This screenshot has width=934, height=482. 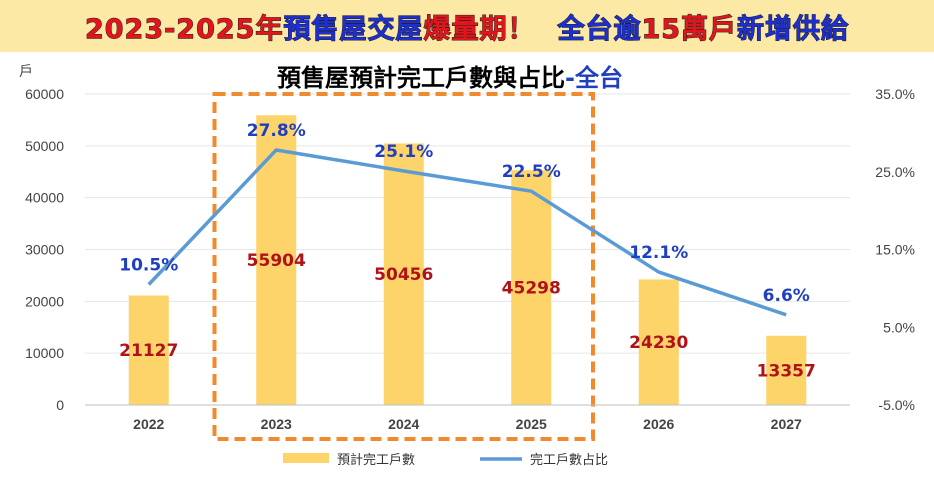 I want to click on percent-value-label: 6.6%, so click(x=786, y=296).